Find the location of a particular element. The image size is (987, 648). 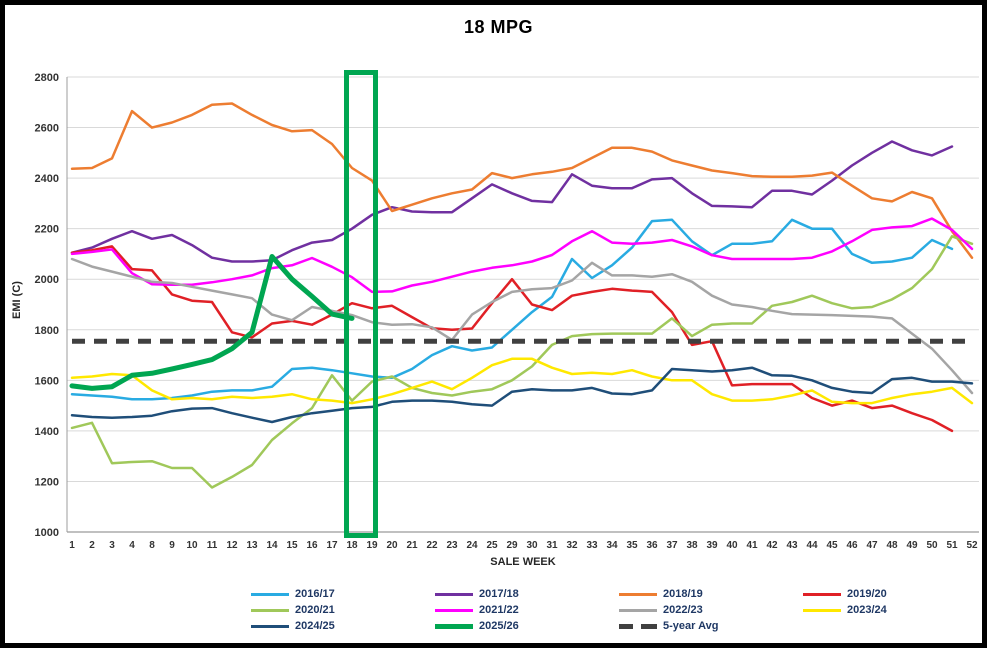

x-tick-label: 17 is located at coordinates (332, 545).